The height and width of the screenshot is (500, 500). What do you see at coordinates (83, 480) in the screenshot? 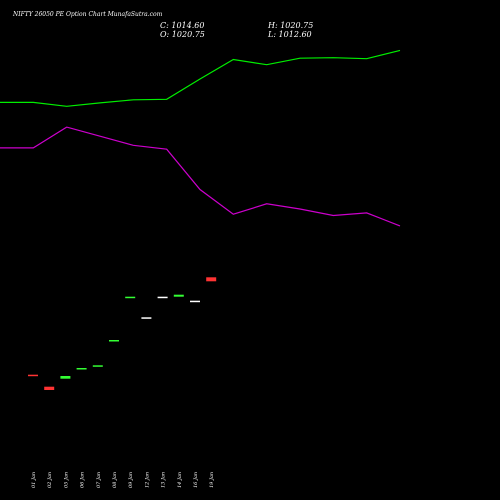
I see `x-tick-label: 06 Jan` at bounding box center [83, 480].